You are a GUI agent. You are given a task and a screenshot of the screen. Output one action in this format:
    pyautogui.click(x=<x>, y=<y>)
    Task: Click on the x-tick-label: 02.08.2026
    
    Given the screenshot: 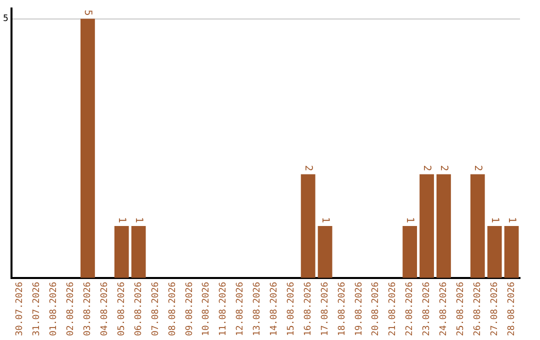 What is the action you would take?
    pyautogui.click(x=71, y=309)
    